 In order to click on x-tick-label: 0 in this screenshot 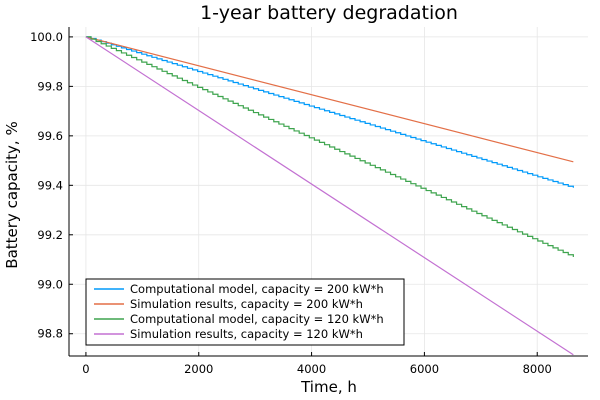, I will do `click(85, 369)`.